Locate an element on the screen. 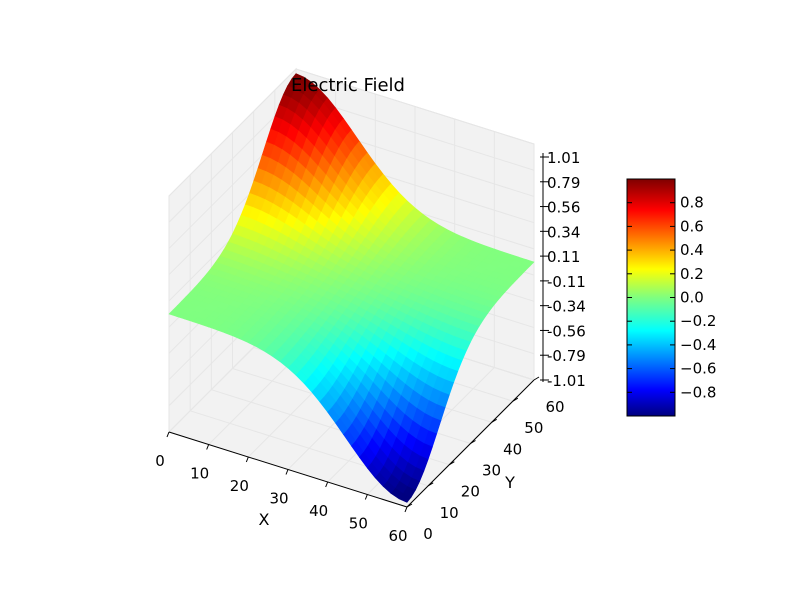  colorbar-ticks: 0.8 0.6 0.4 0.2 0.0 −0.2 −0.4 −0.6 −0.8 is located at coordinates (671, 297).